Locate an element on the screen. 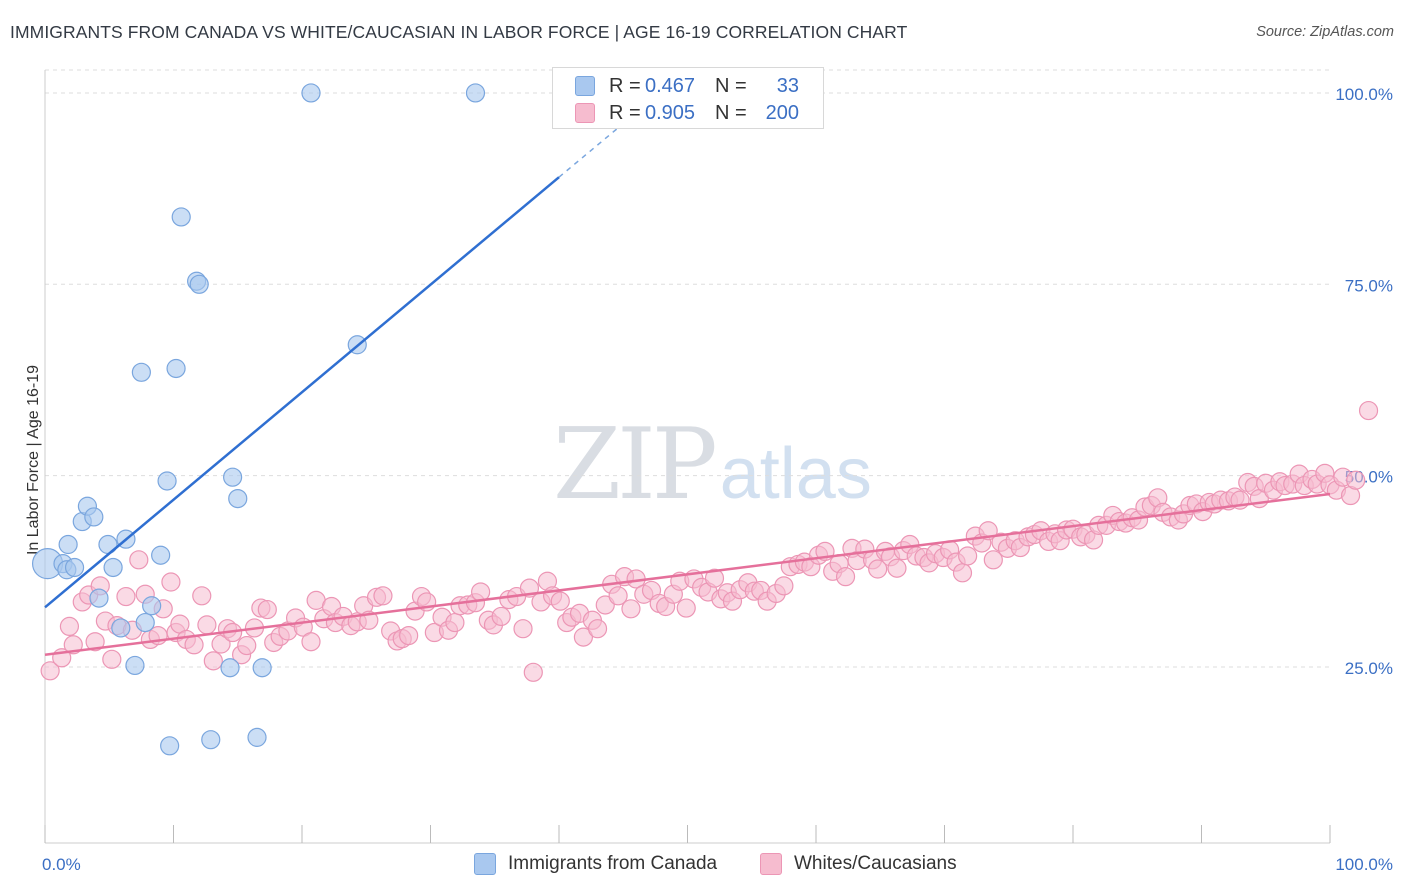  x-tick-label: 0.0% is located at coordinates (61, 864).